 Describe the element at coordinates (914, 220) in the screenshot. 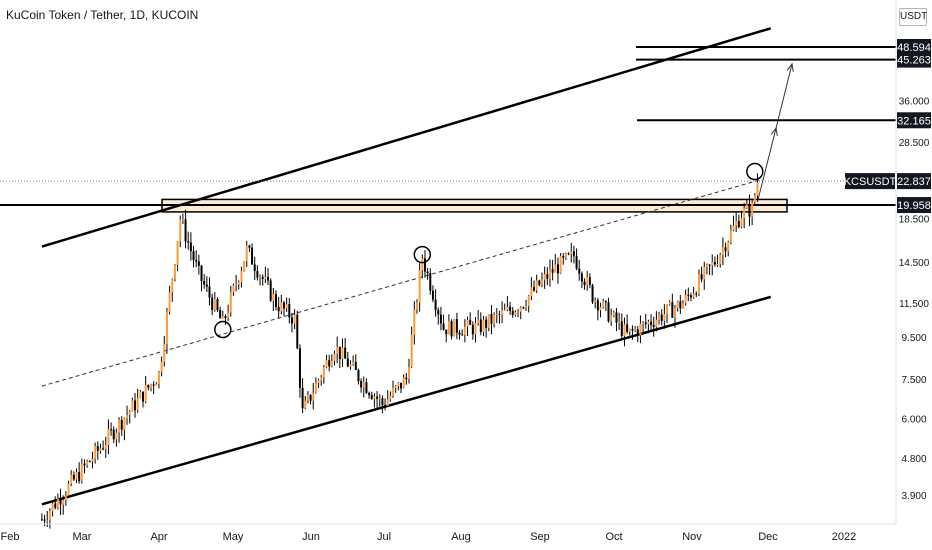

I see `price-tick-label: 18.500` at that location.